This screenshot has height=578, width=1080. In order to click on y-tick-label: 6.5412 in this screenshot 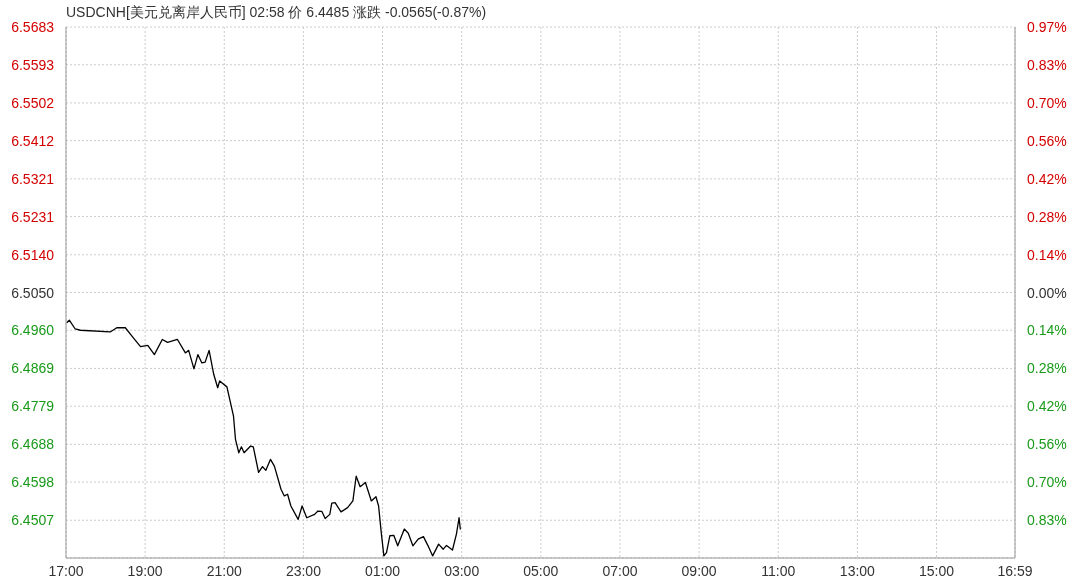, I will do `click(33, 140)`.